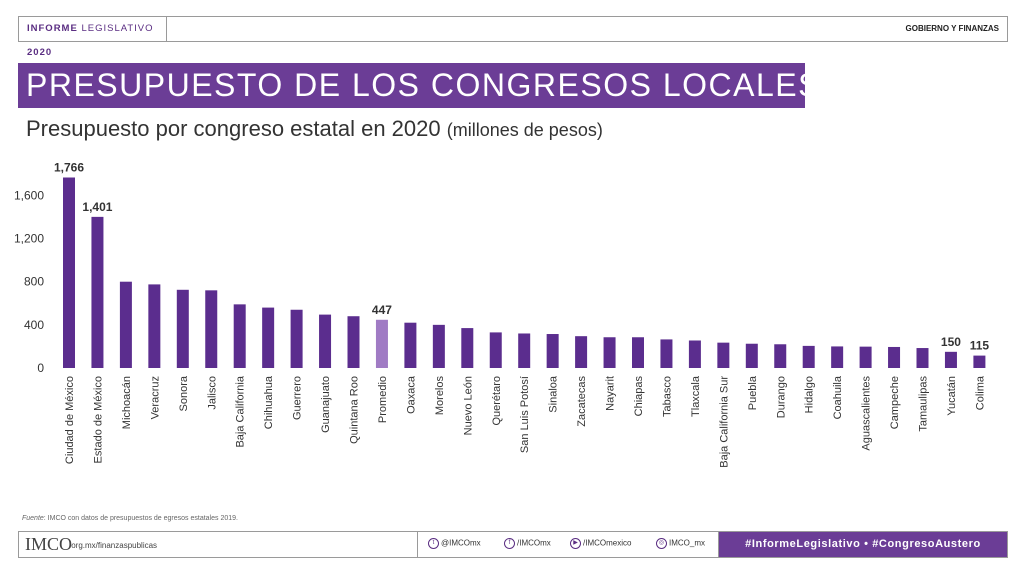 Image resolution: width=1024 pixels, height=576 pixels. Describe the element at coordinates (411, 394) in the screenshot. I see `category-label: Oaxaca` at that location.